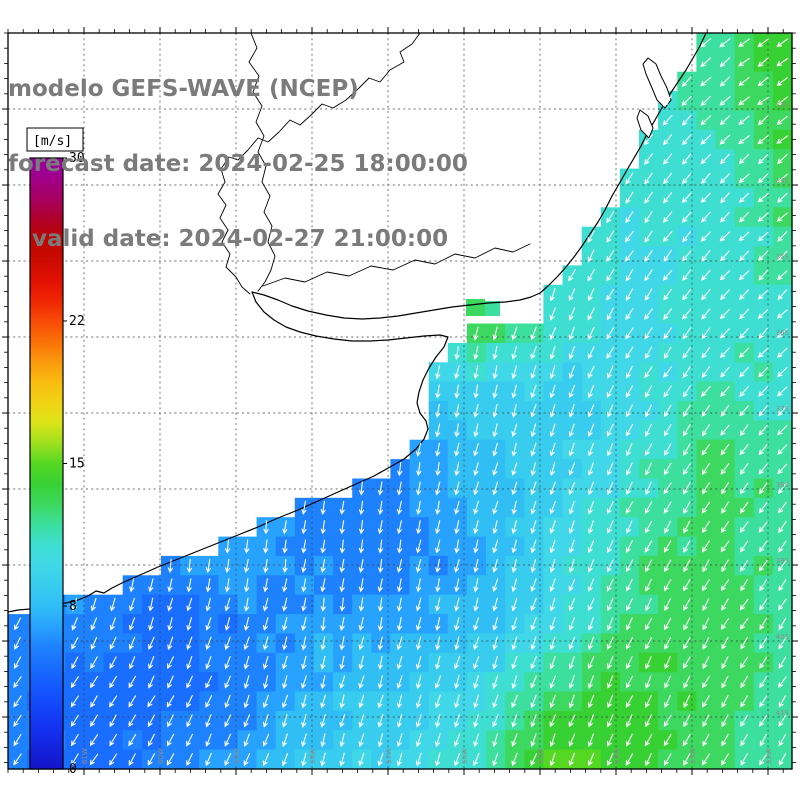 This screenshot has height=800, width=800. I want to click on latitude-label: 37S, so click(783, 409).